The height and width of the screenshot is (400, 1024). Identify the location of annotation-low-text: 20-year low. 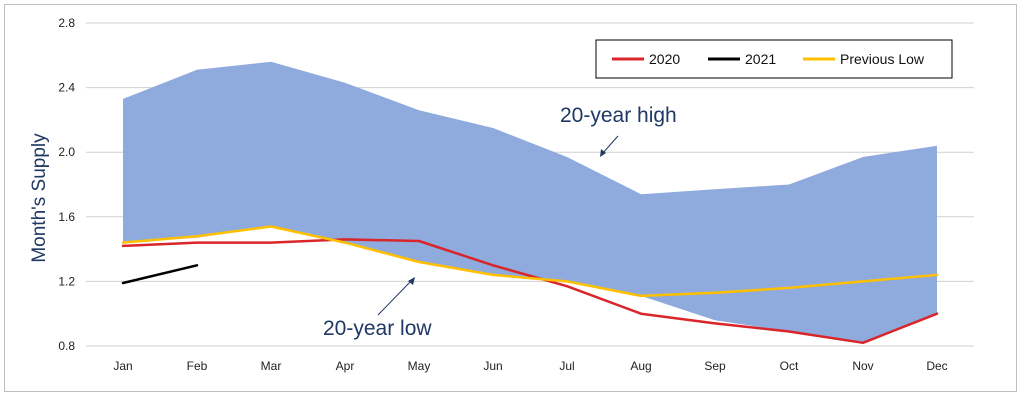
(377, 328).